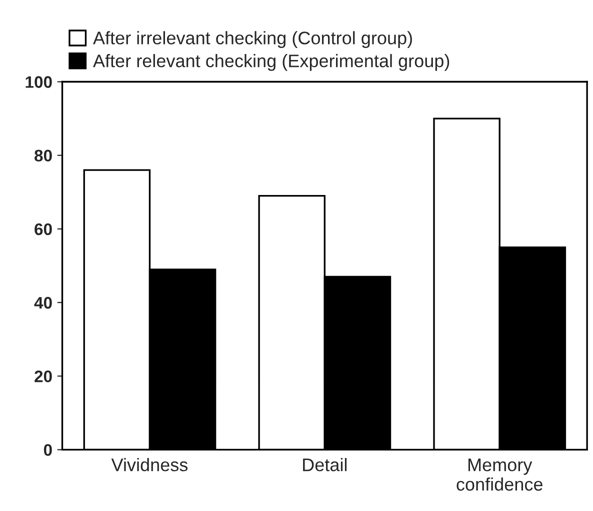 Image resolution: width=593 pixels, height=511 pixels. Describe the element at coordinates (149, 465) in the screenshot. I see `x-tick-label: Vividness` at that location.